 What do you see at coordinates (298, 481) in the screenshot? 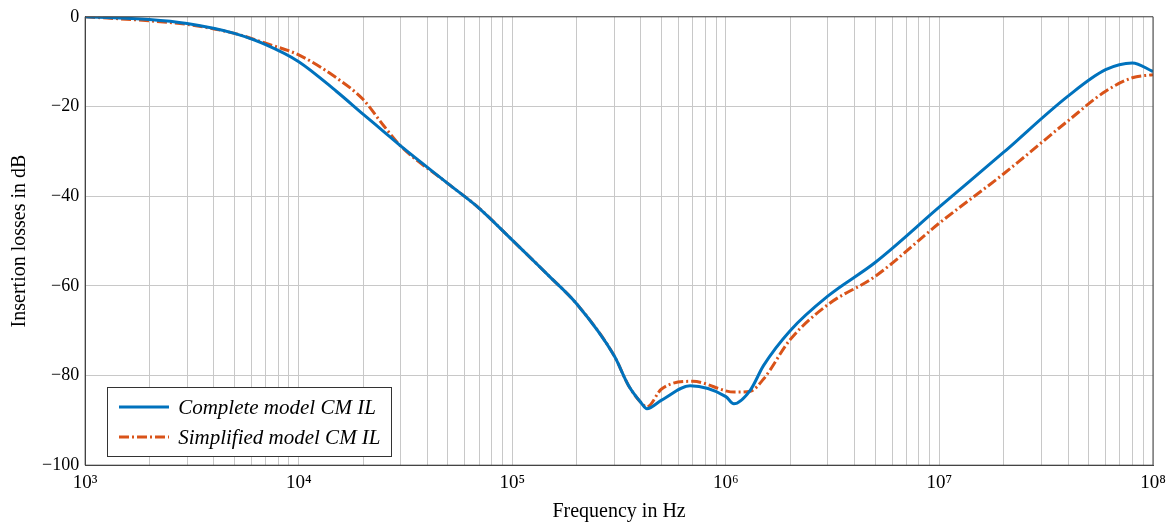
I see `x-tick-label: 10⁴` at bounding box center [298, 481].